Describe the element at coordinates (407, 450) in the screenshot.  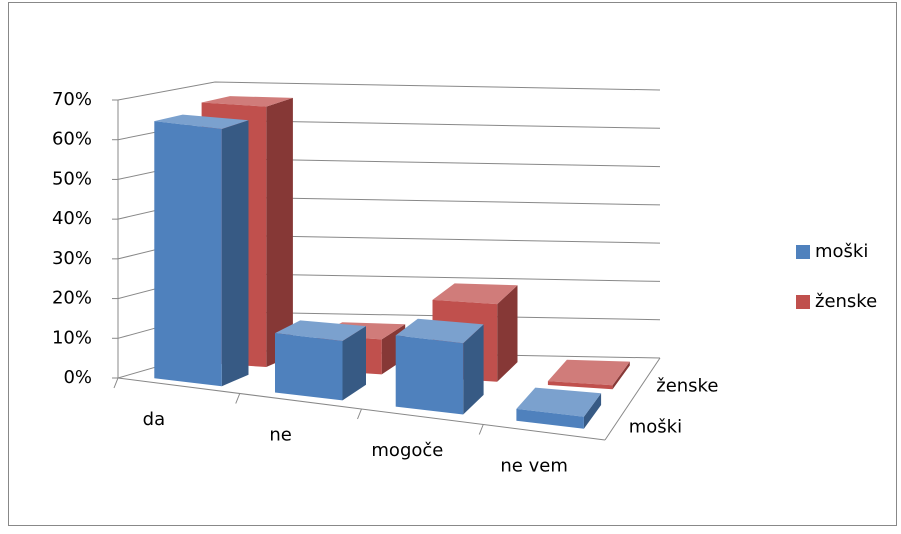
I see `x-tick-label: mogoče` at that location.